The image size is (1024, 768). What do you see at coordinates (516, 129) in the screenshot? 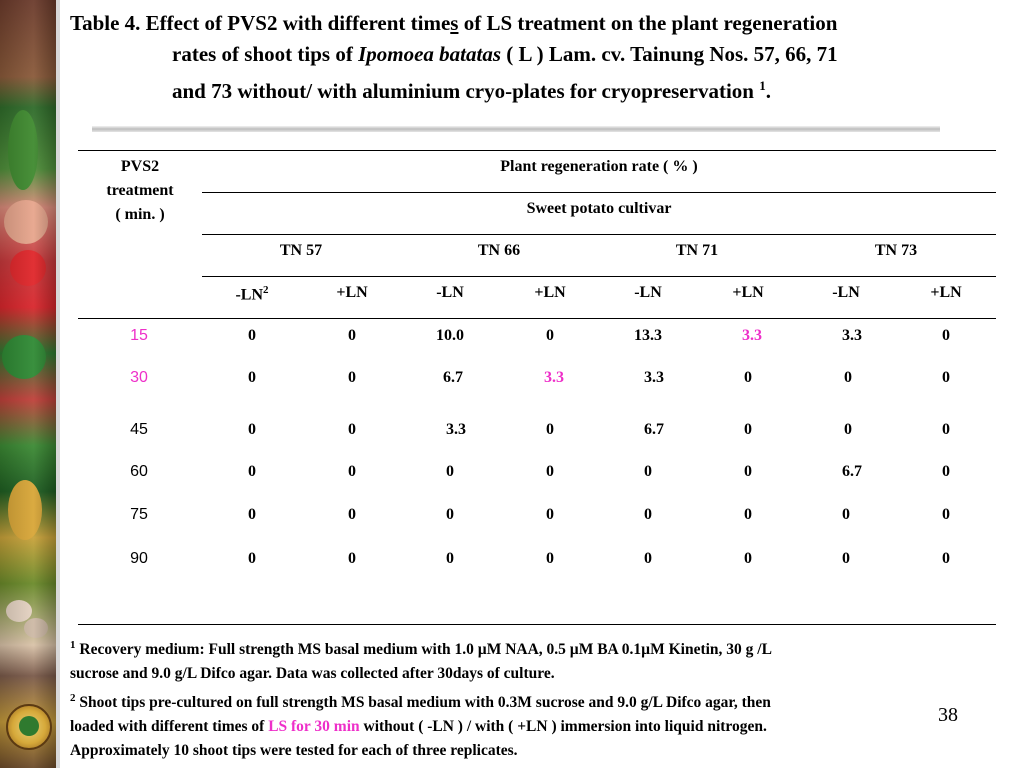
I see `title-divider-bar` at bounding box center [516, 129].